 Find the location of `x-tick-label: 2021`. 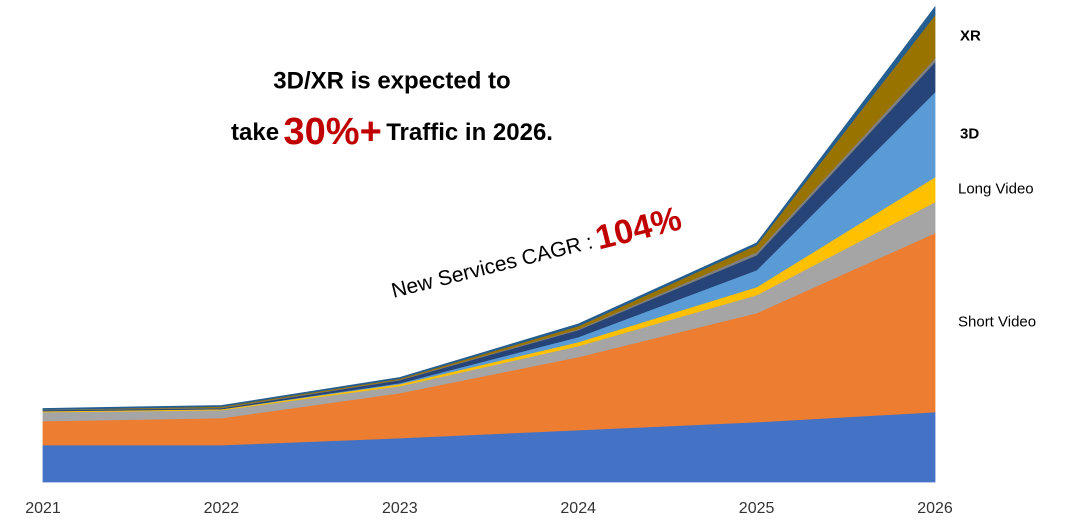

x-tick-label: 2021 is located at coordinates (43, 508).